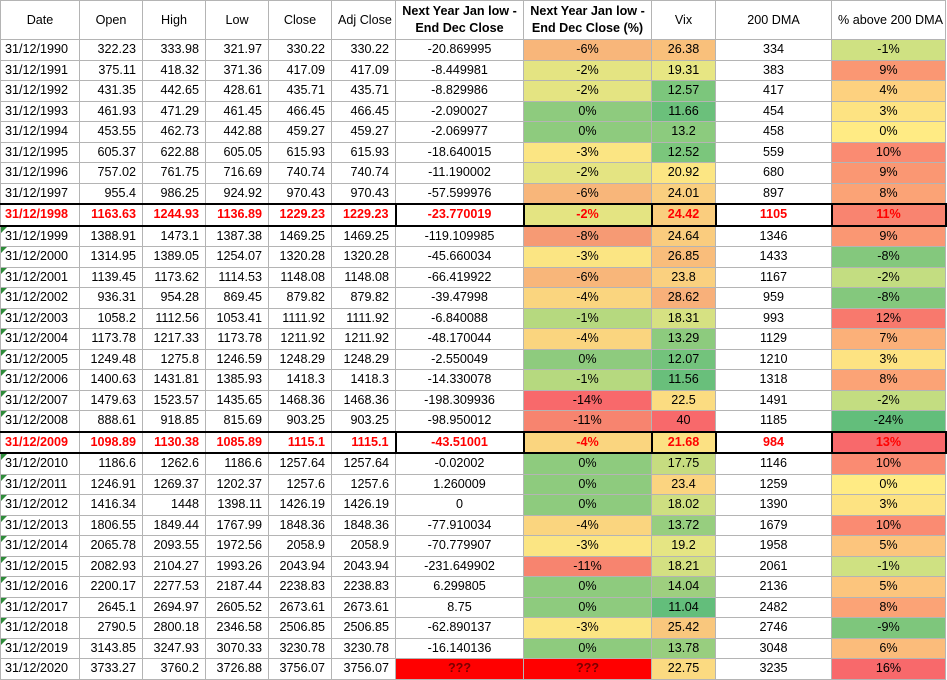 The image size is (947, 680). Describe the element at coordinates (363, 236) in the screenshot. I see `adj-close-cell: 1469.25` at that location.